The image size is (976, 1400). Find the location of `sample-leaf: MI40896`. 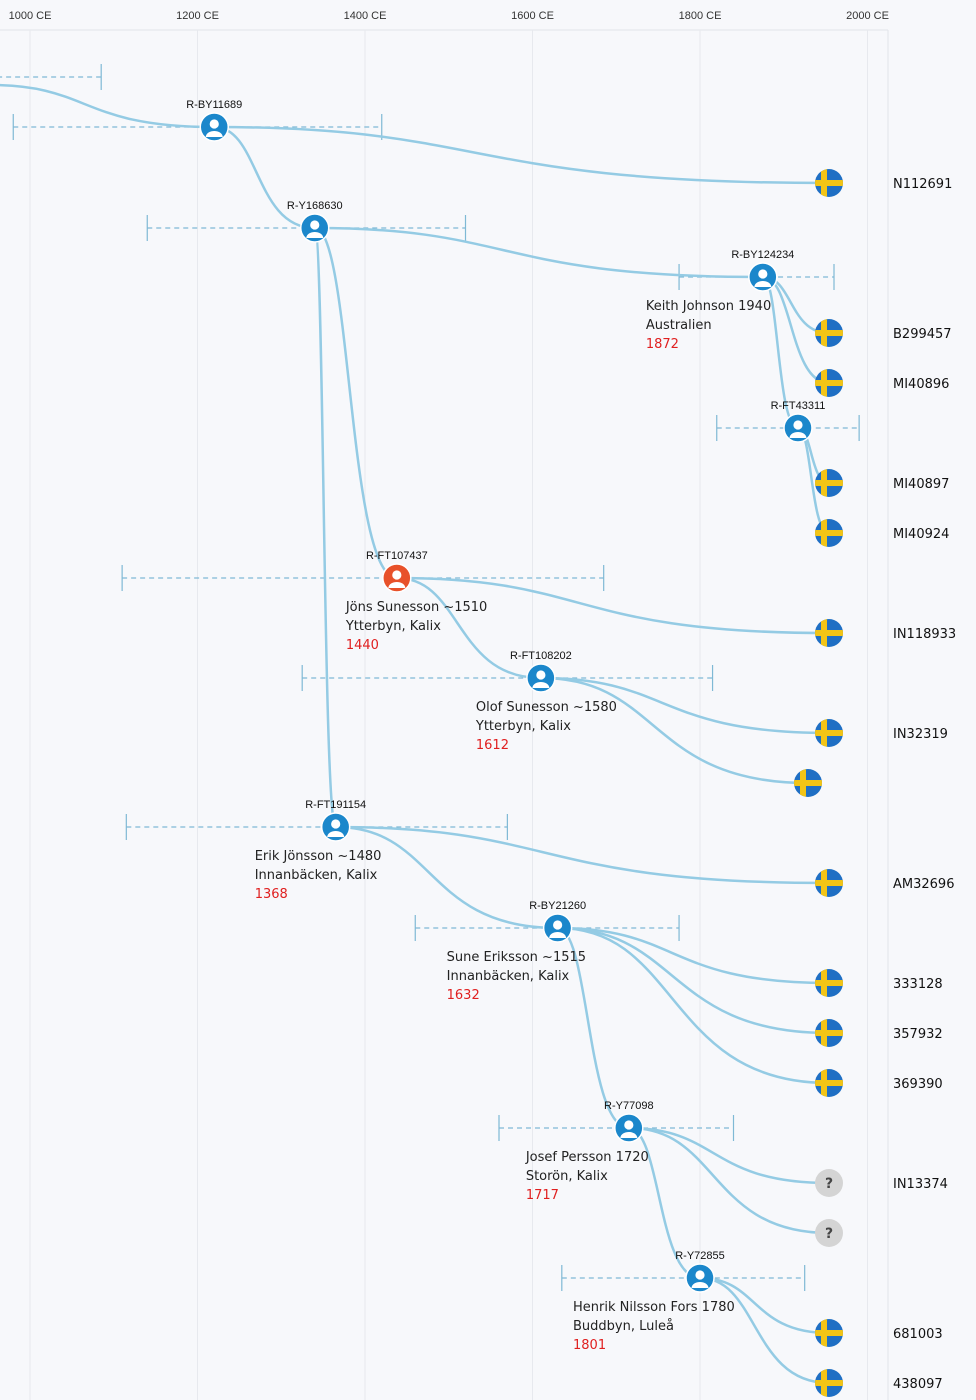

sample-leaf: MI40896 is located at coordinates (881, 383).